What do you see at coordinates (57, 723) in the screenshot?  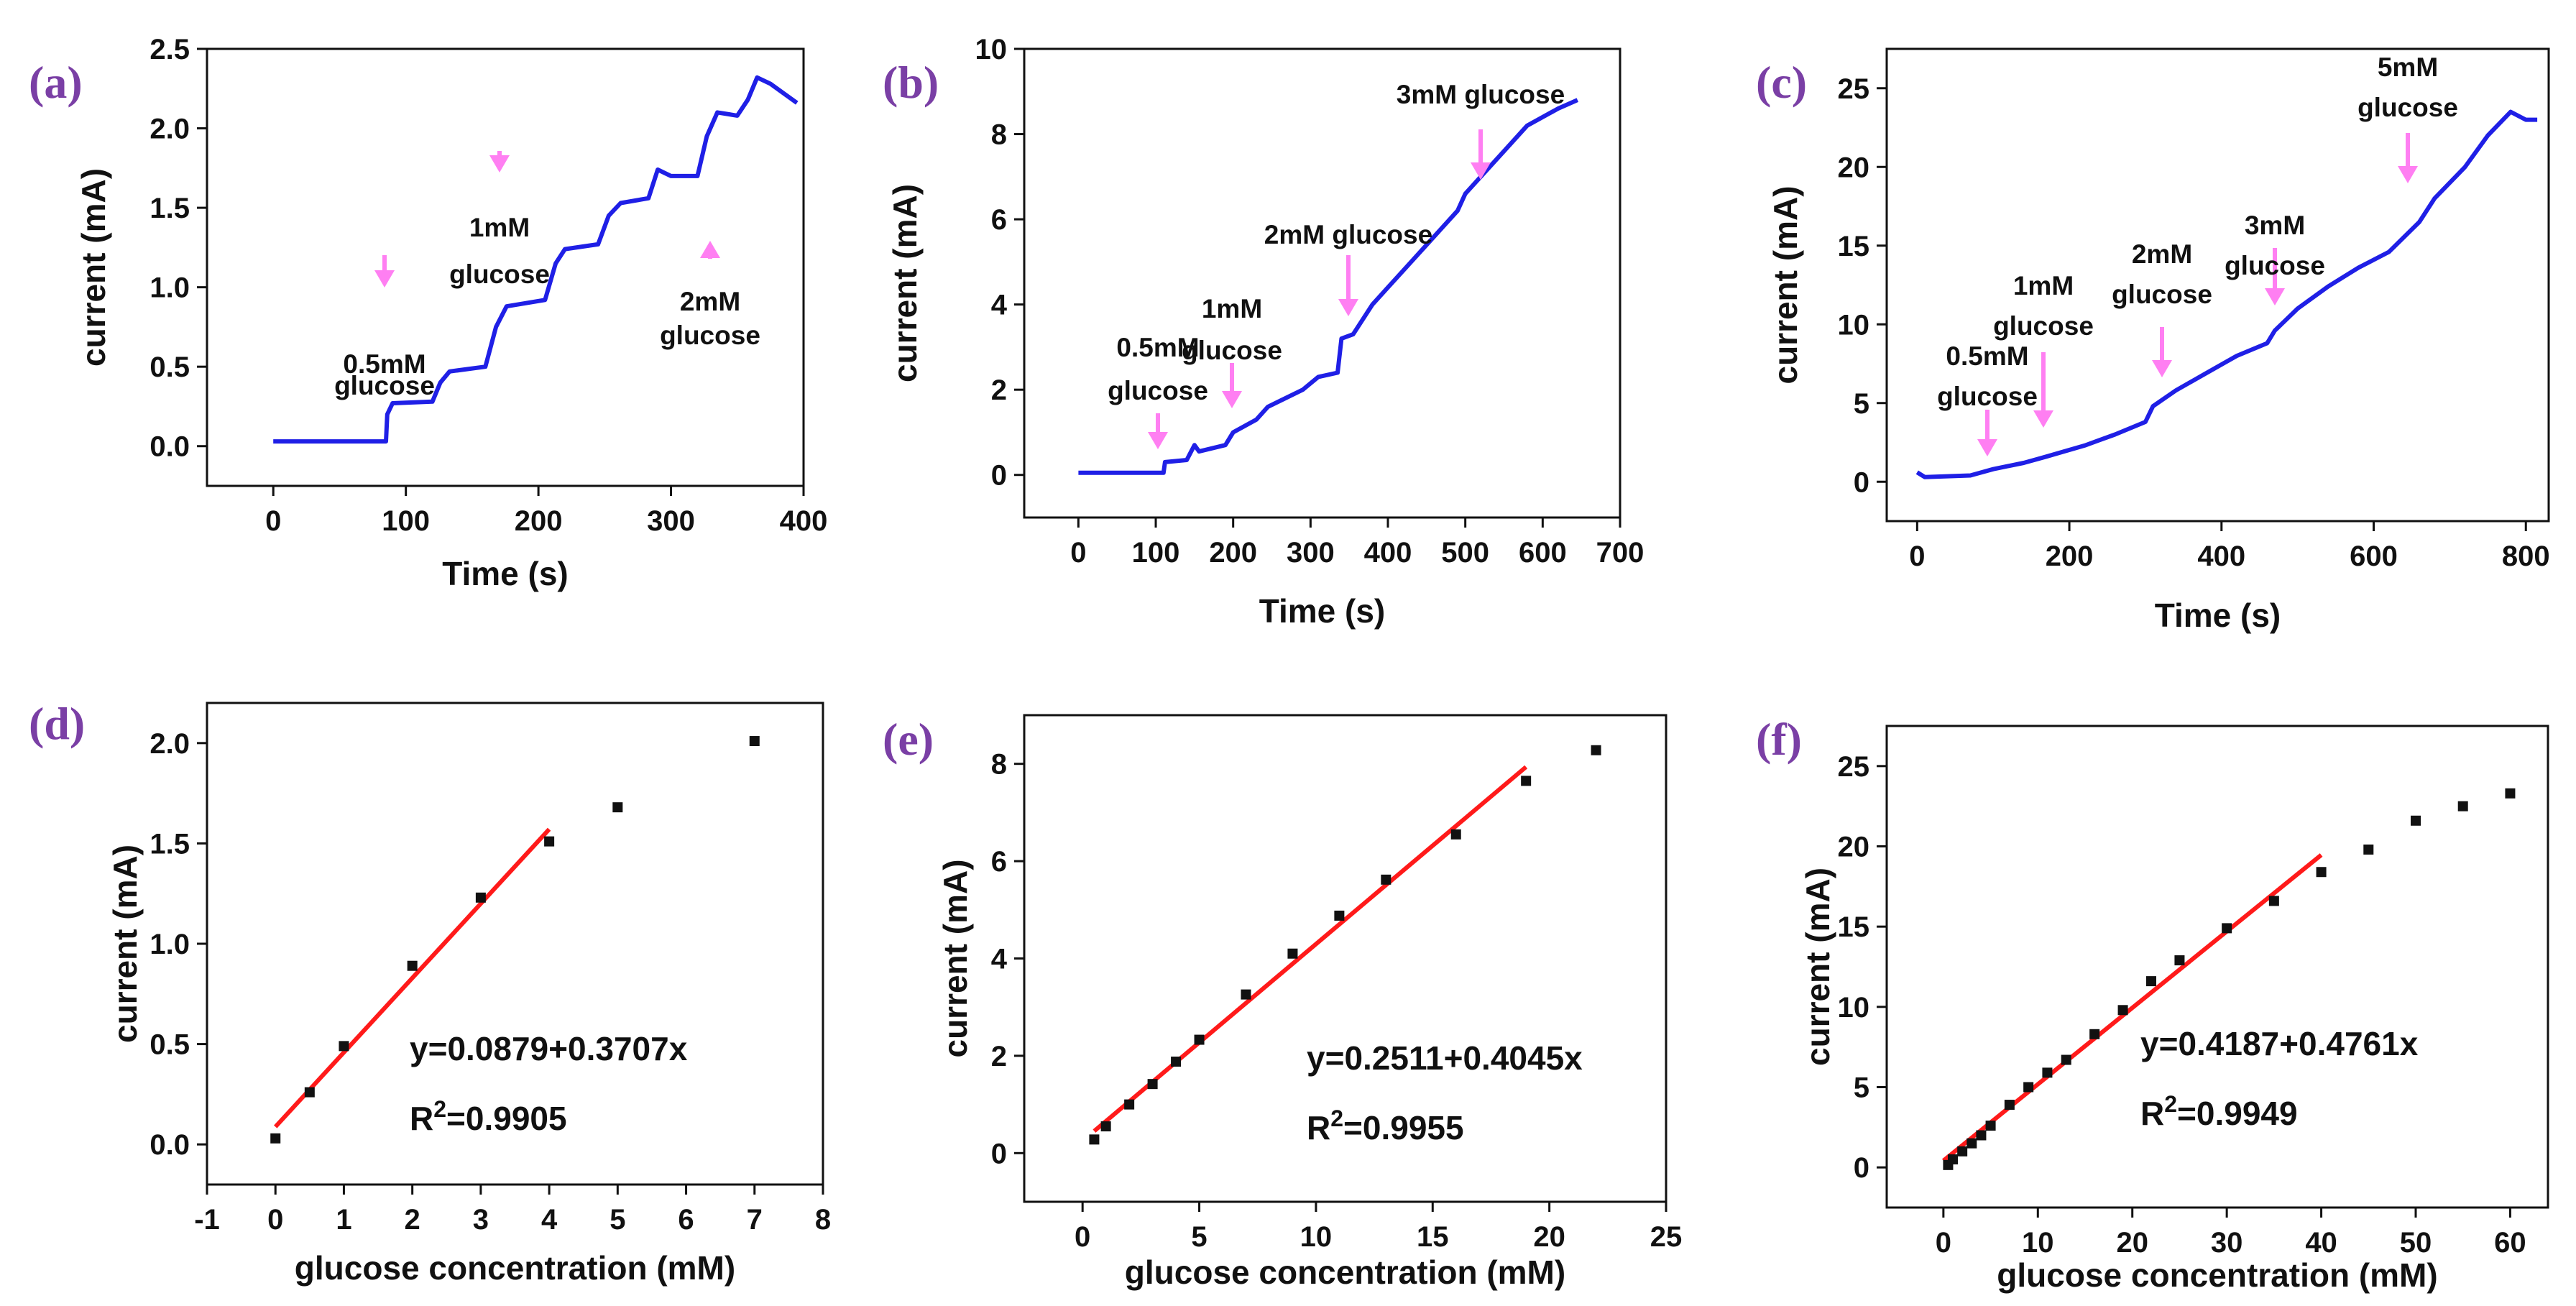 I see `panel-label: (d)` at bounding box center [57, 723].